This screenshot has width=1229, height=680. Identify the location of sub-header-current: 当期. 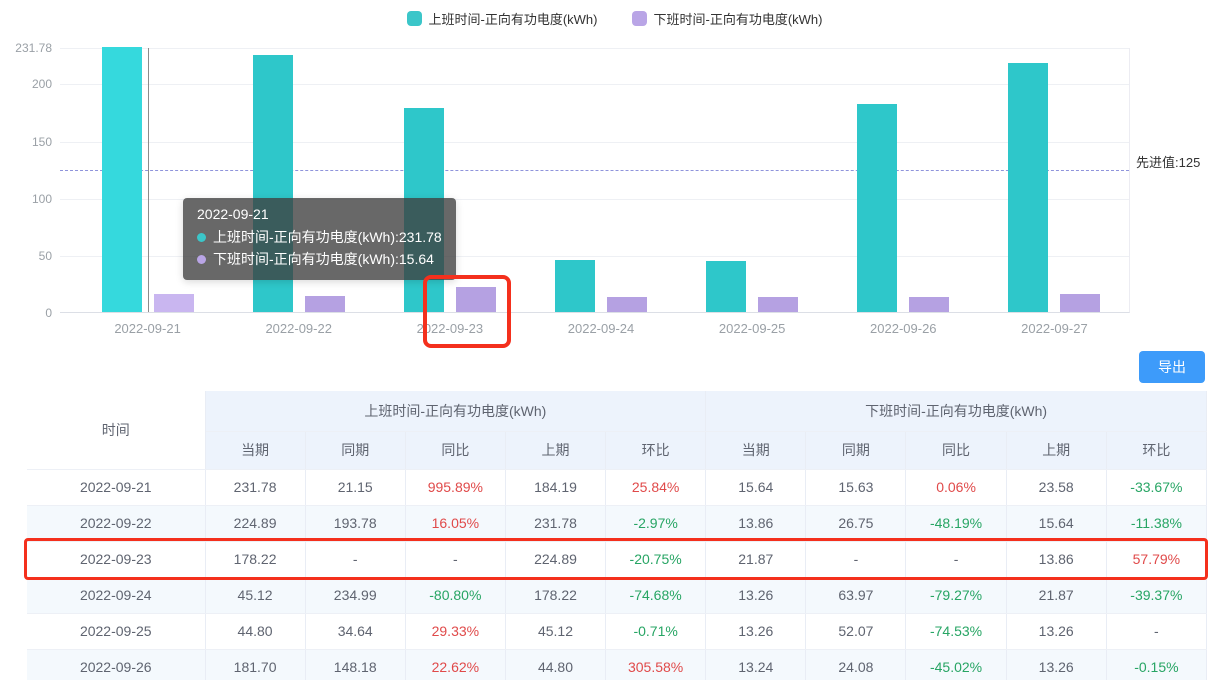
(255, 450).